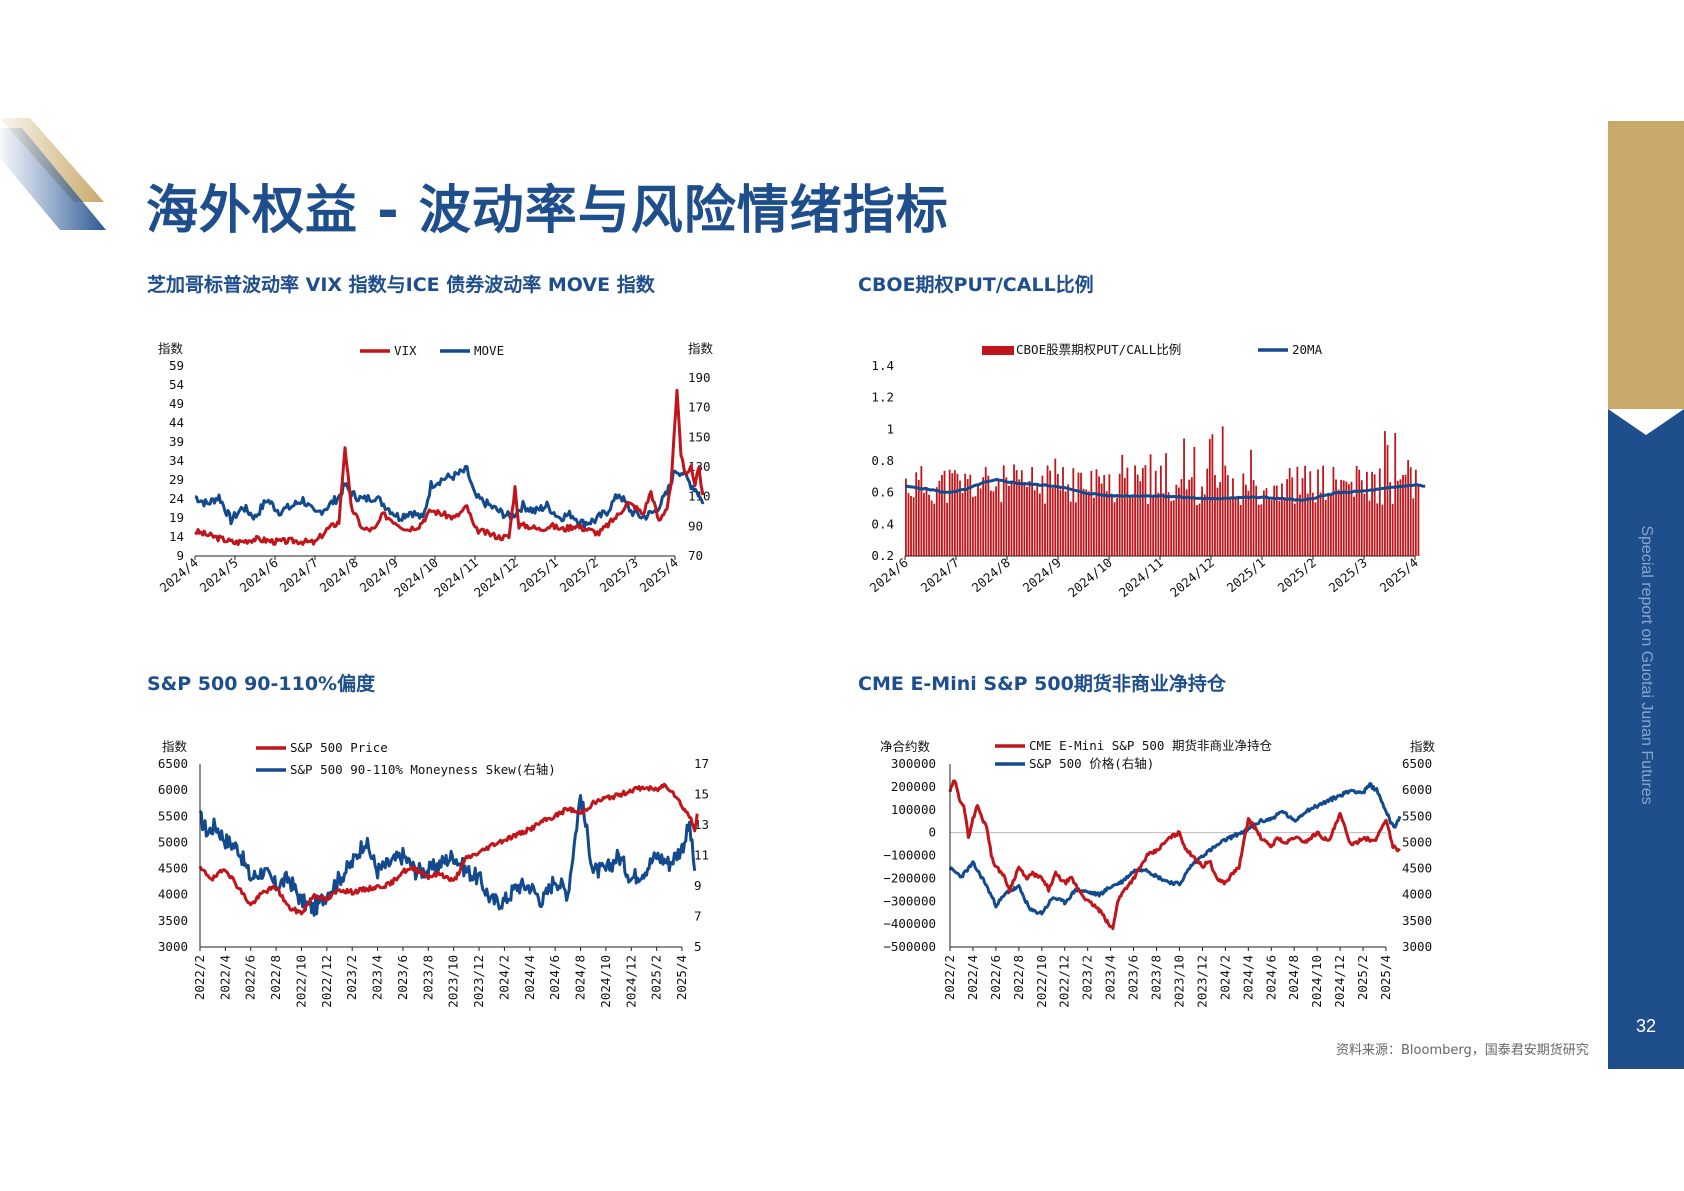  What do you see at coordinates (699, 377) in the screenshot?
I see `y-right-tick-label: 190` at bounding box center [699, 377].